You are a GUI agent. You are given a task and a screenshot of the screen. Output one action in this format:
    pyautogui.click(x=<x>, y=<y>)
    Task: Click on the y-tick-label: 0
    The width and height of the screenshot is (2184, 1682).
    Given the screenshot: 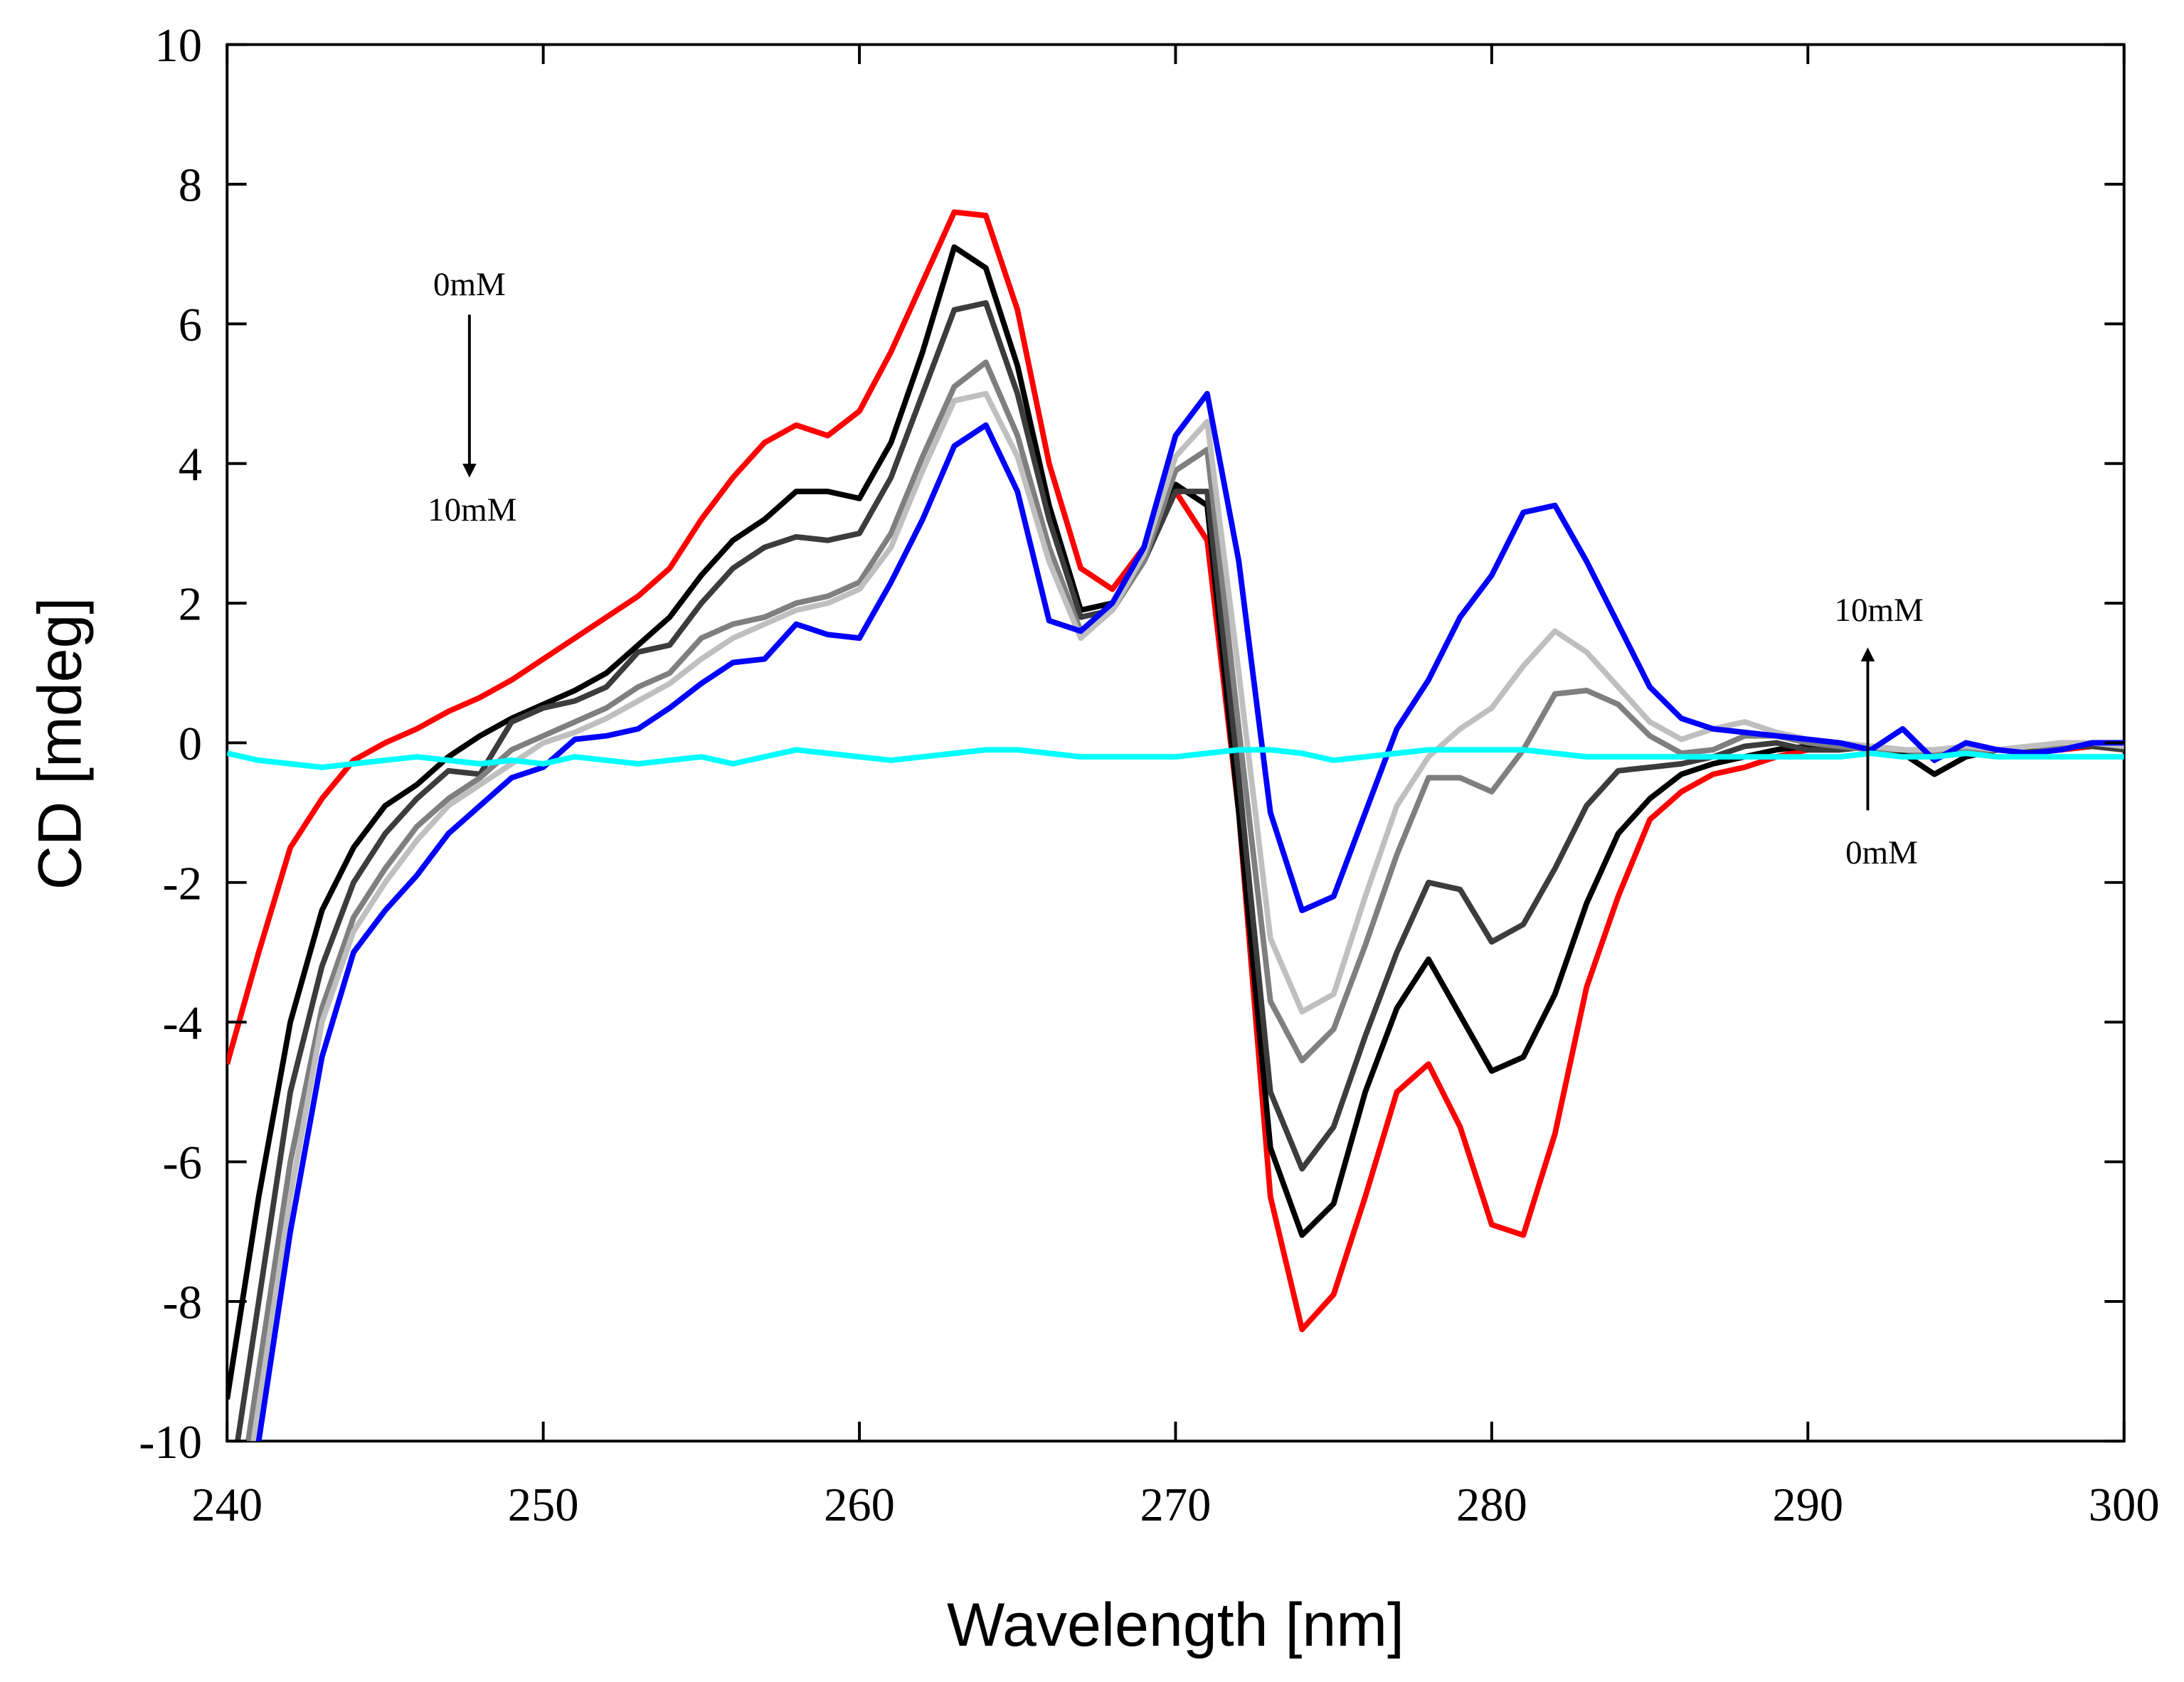 What is the action you would take?
    pyautogui.click(x=190, y=744)
    